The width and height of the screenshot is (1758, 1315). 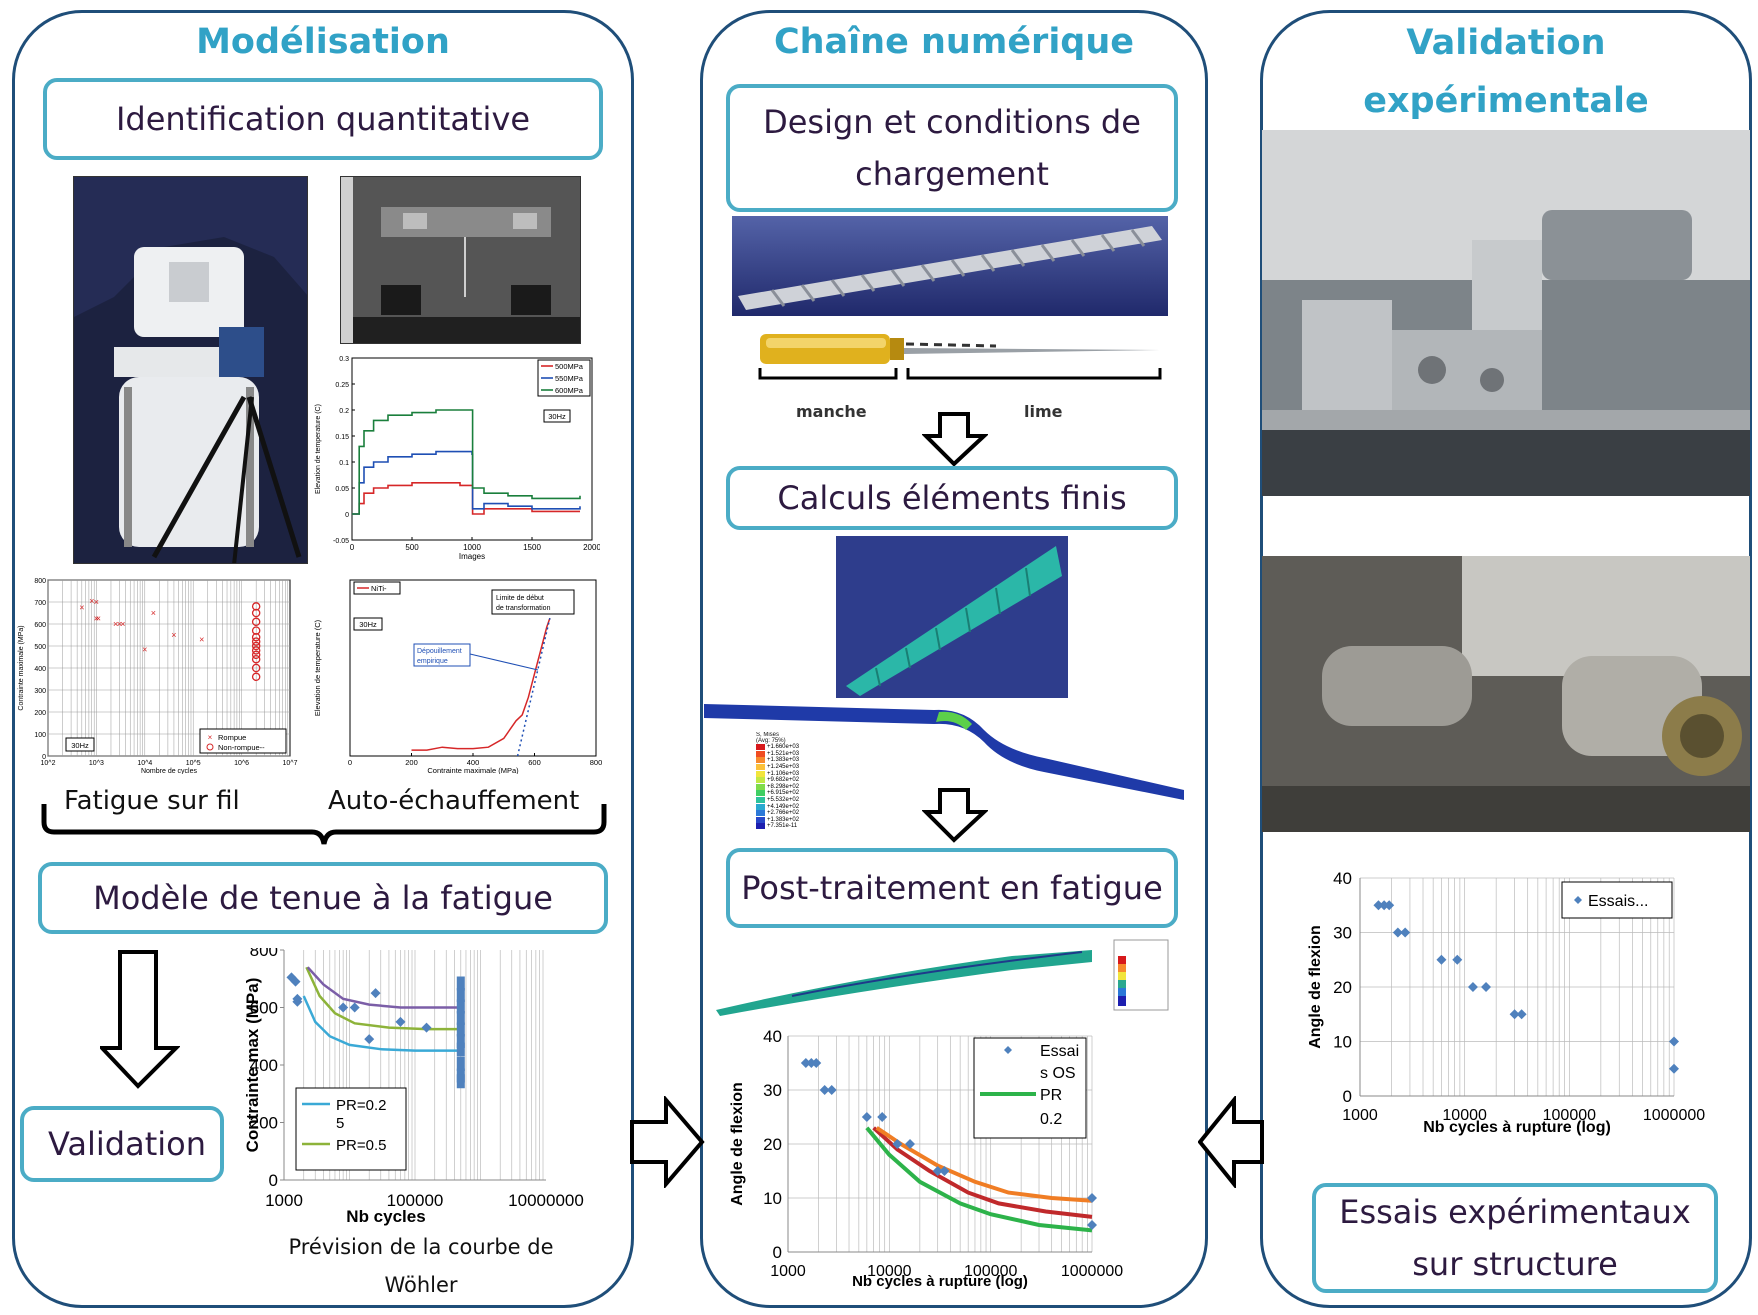 What do you see at coordinates (942, 977) in the screenshot?
I see `fatigue-field-image` at bounding box center [942, 977].